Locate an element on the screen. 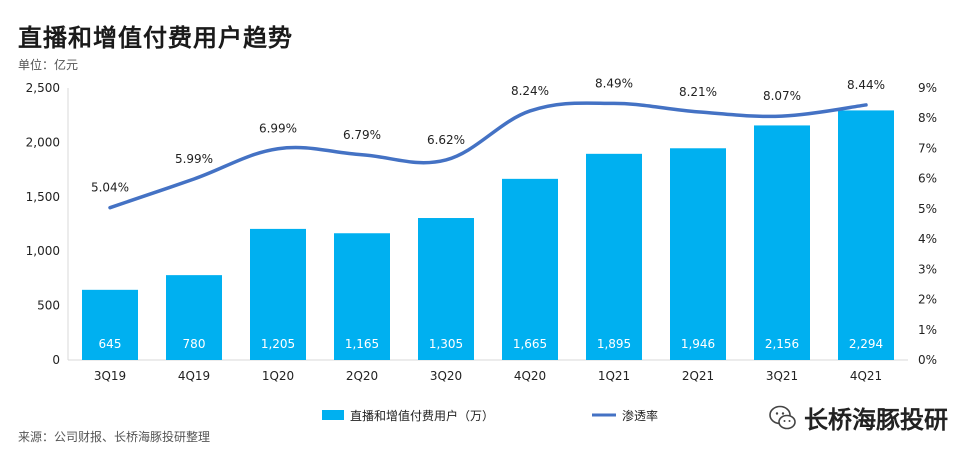 The height and width of the screenshot is (460, 978). x-axis-tick: 4Q20 is located at coordinates (530, 376).